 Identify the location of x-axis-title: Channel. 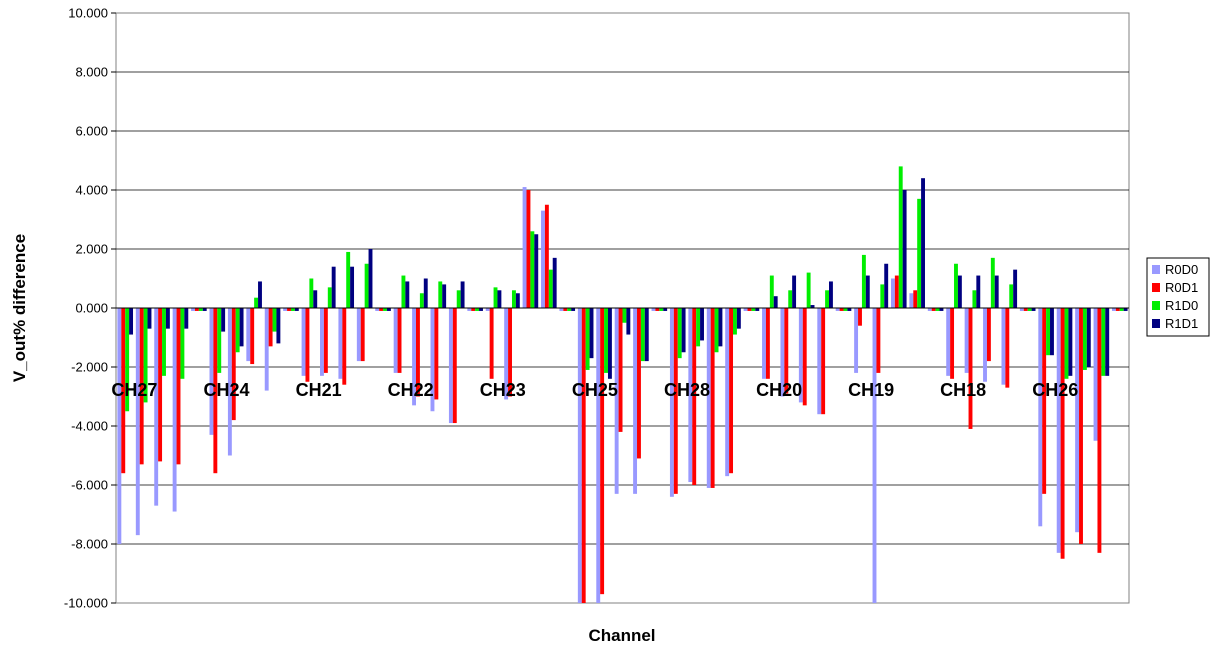
(621, 635).